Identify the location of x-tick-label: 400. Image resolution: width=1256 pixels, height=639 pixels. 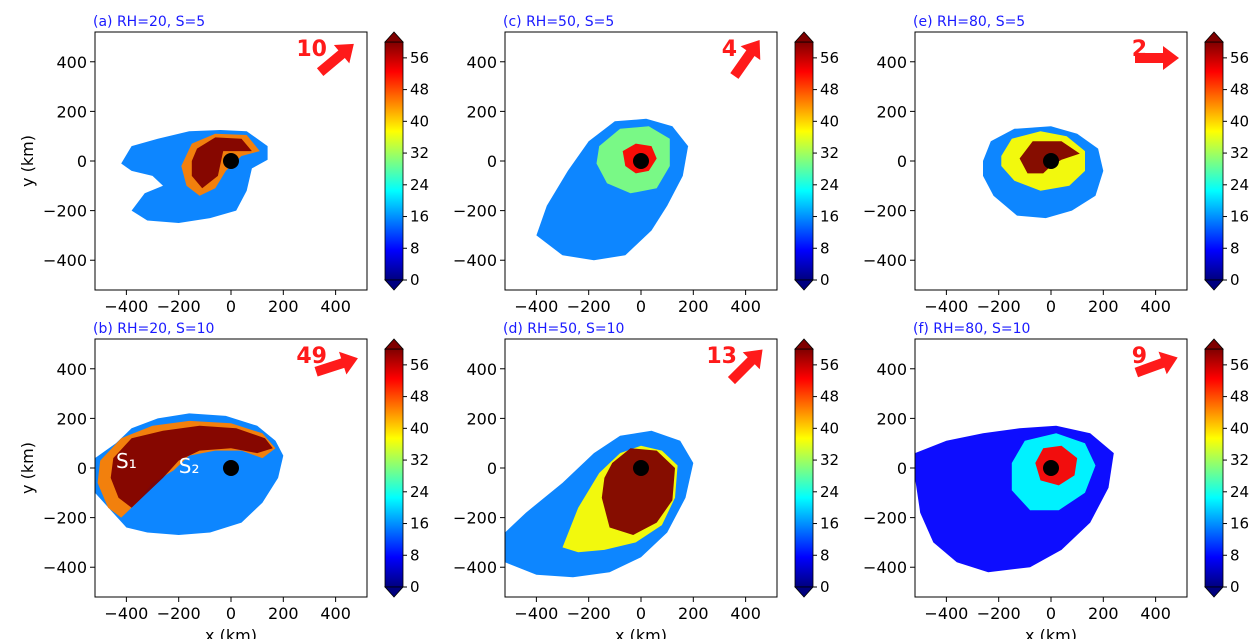
(745, 613).